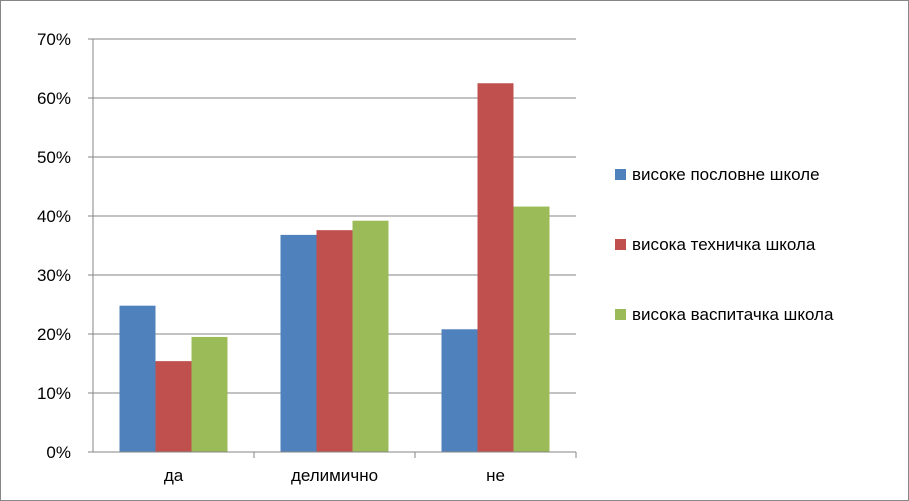  What do you see at coordinates (733, 314) in the screenshot?
I see `legend-label-3: висока васпитачка школа` at bounding box center [733, 314].